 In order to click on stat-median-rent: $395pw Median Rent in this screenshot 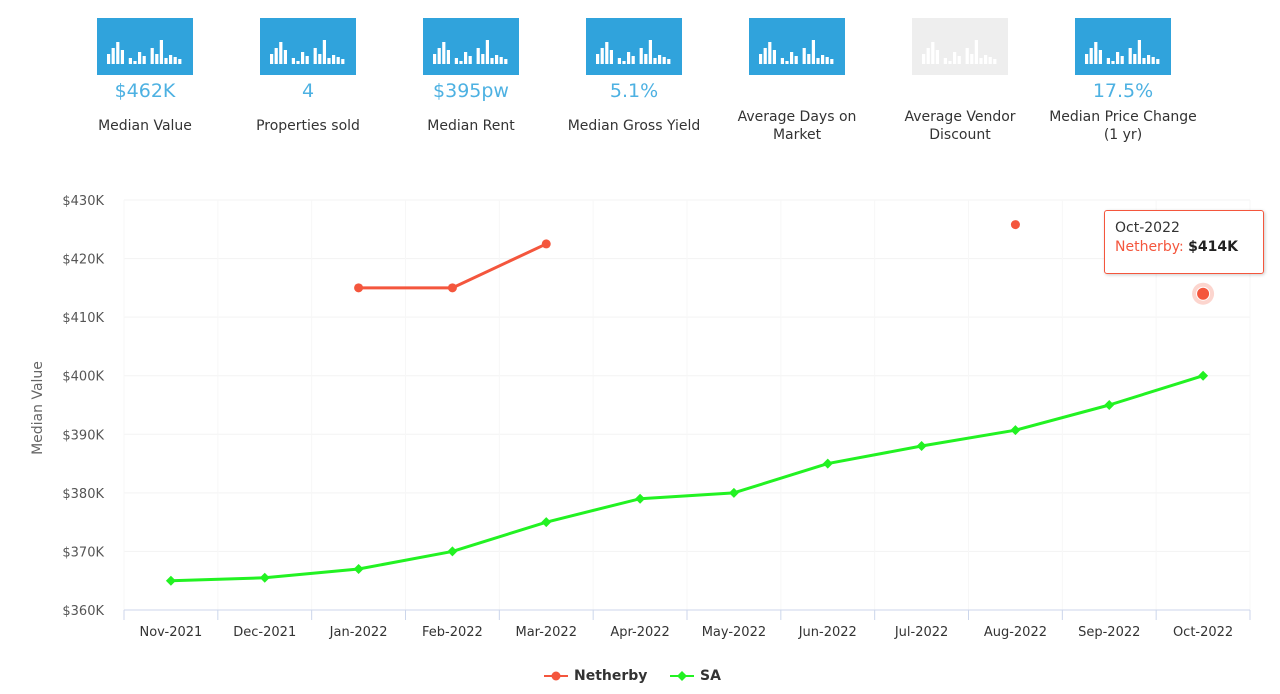, I will do `click(471, 82)`.